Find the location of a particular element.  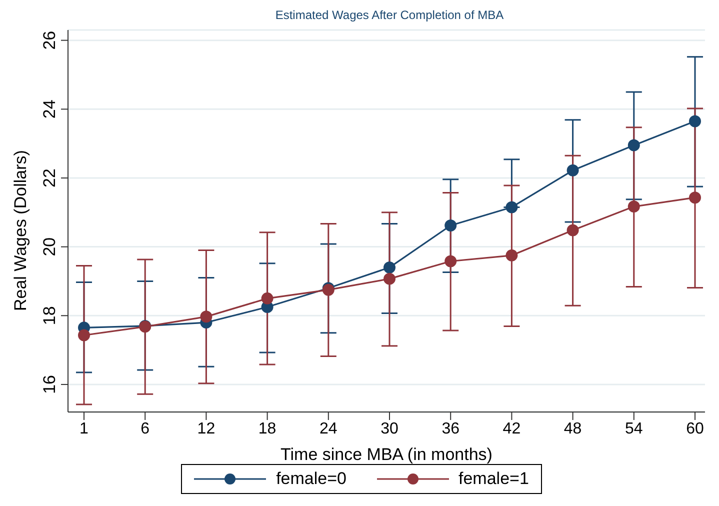

x-tick-label: 6 is located at coordinates (145, 429).